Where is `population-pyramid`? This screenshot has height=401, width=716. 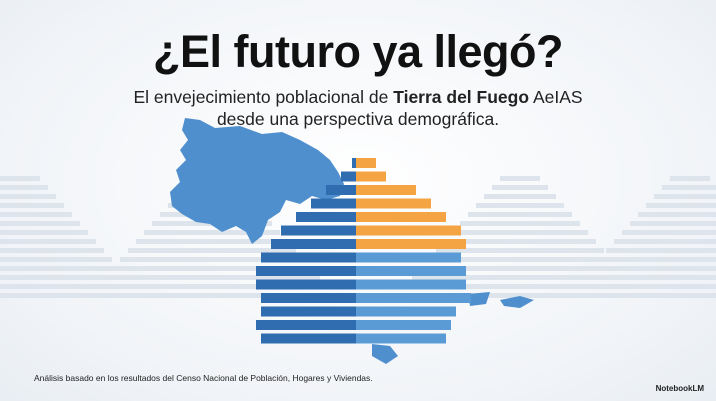
population-pyramid is located at coordinates (363, 251).